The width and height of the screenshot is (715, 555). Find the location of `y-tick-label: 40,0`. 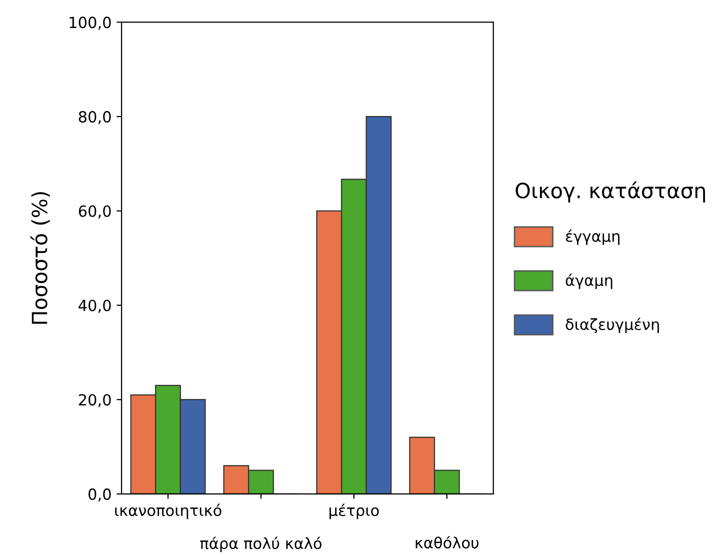

y-tick-label: 40,0 is located at coordinates (94, 306).